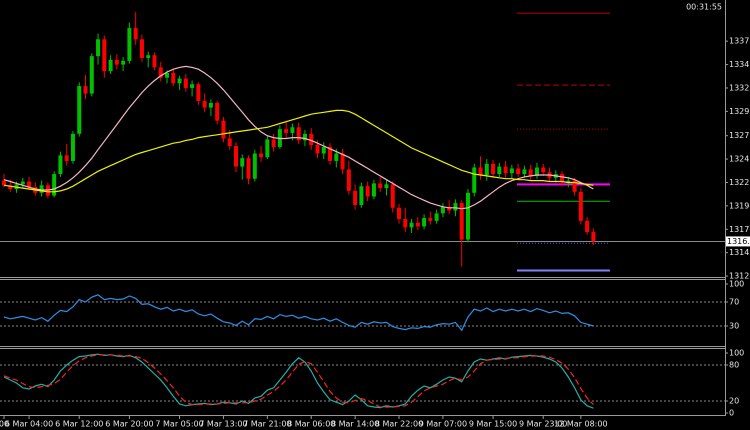 The height and width of the screenshot is (430, 750). I want to click on y-tick-label: 1322.3, so click(739, 182).